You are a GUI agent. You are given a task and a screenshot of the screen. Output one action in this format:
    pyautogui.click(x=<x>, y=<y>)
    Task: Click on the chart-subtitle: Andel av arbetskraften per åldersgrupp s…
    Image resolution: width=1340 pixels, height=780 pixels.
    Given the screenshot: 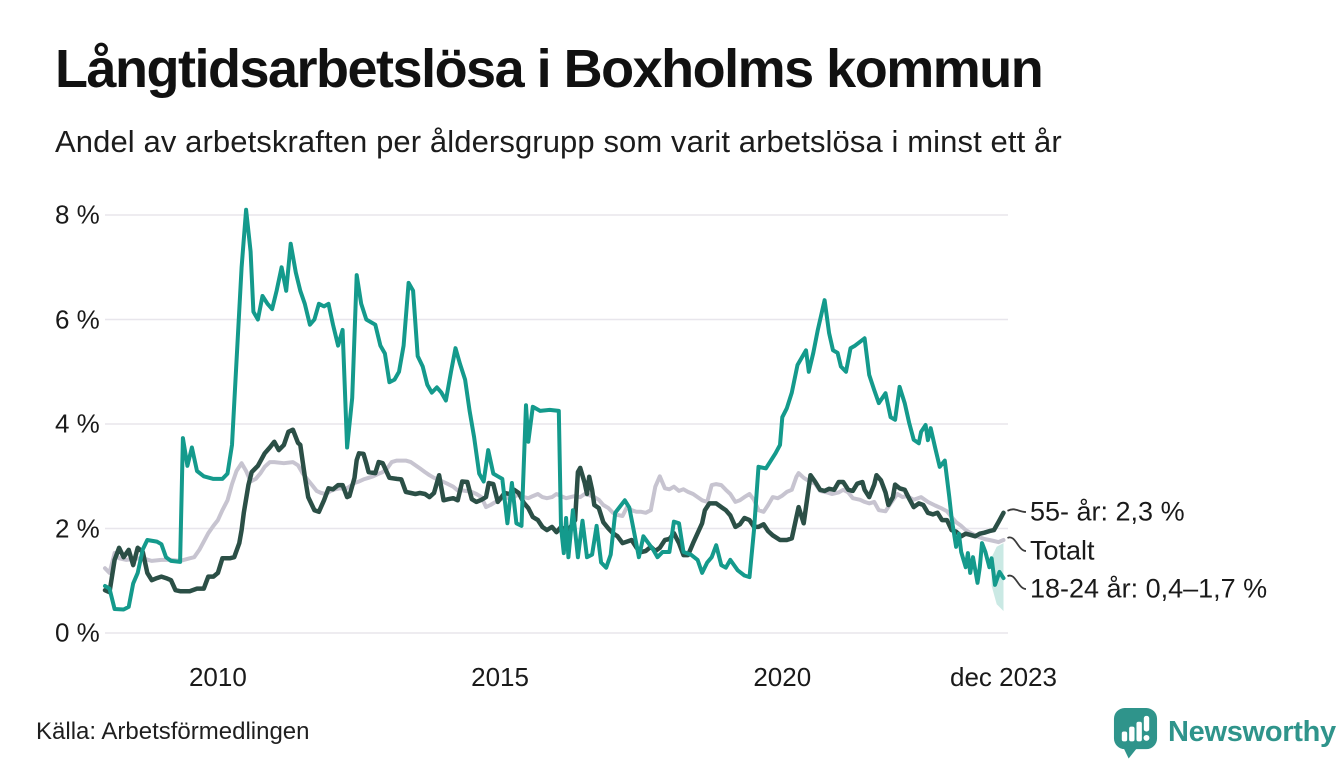 What is the action you would take?
    pyautogui.click(x=558, y=141)
    